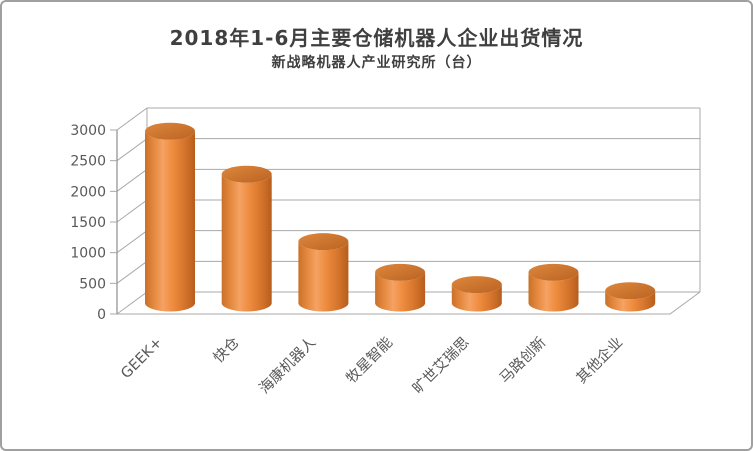  Describe the element at coordinates (287, 365) in the screenshot. I see `category-label: 海康机器人` at that location.